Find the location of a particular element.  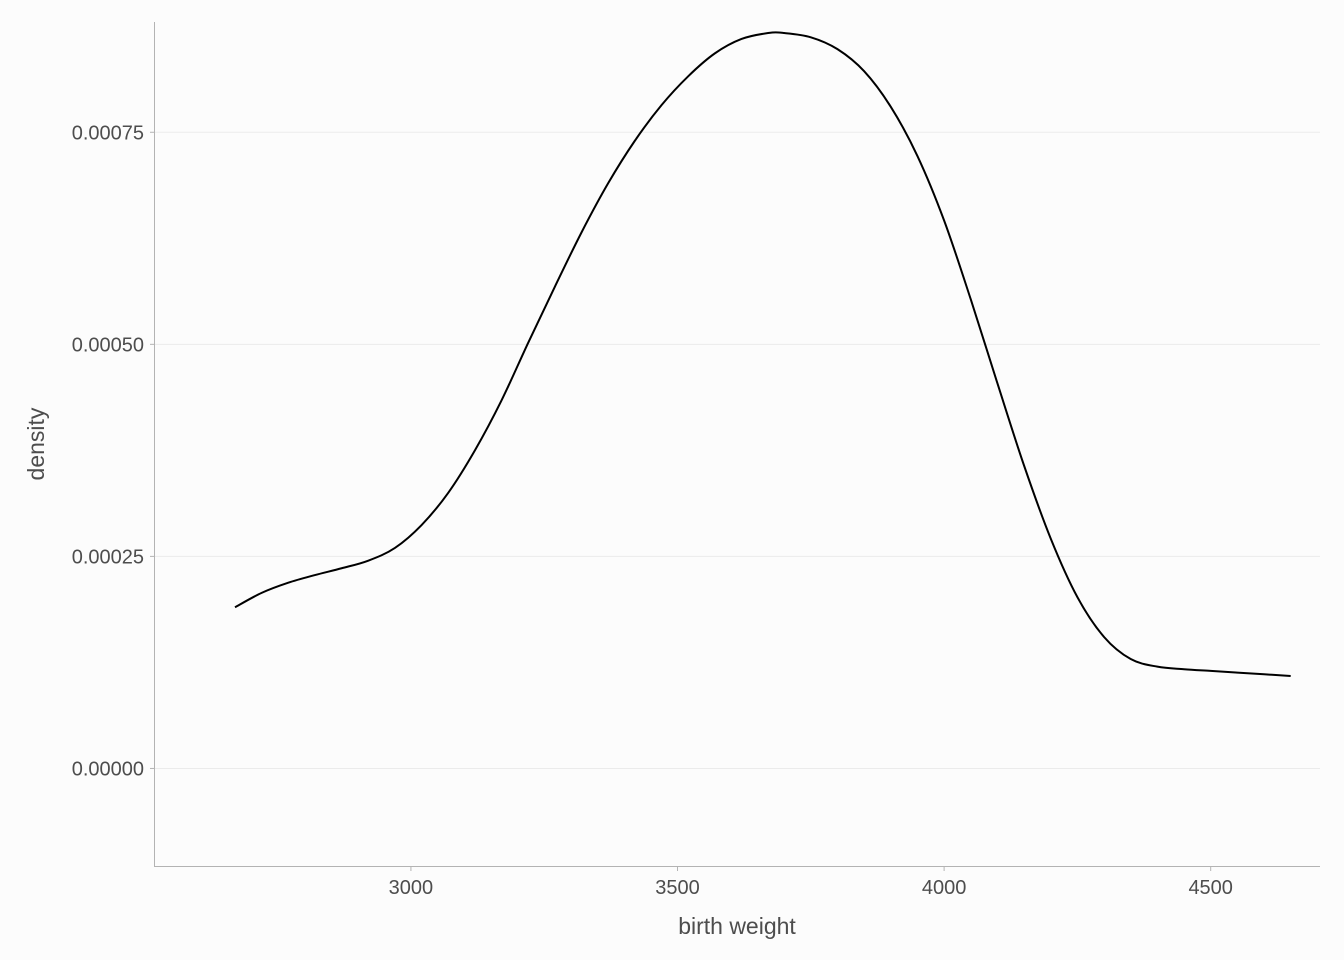

y-tick-label: 0.00050 is located at coordinates (108, 345).